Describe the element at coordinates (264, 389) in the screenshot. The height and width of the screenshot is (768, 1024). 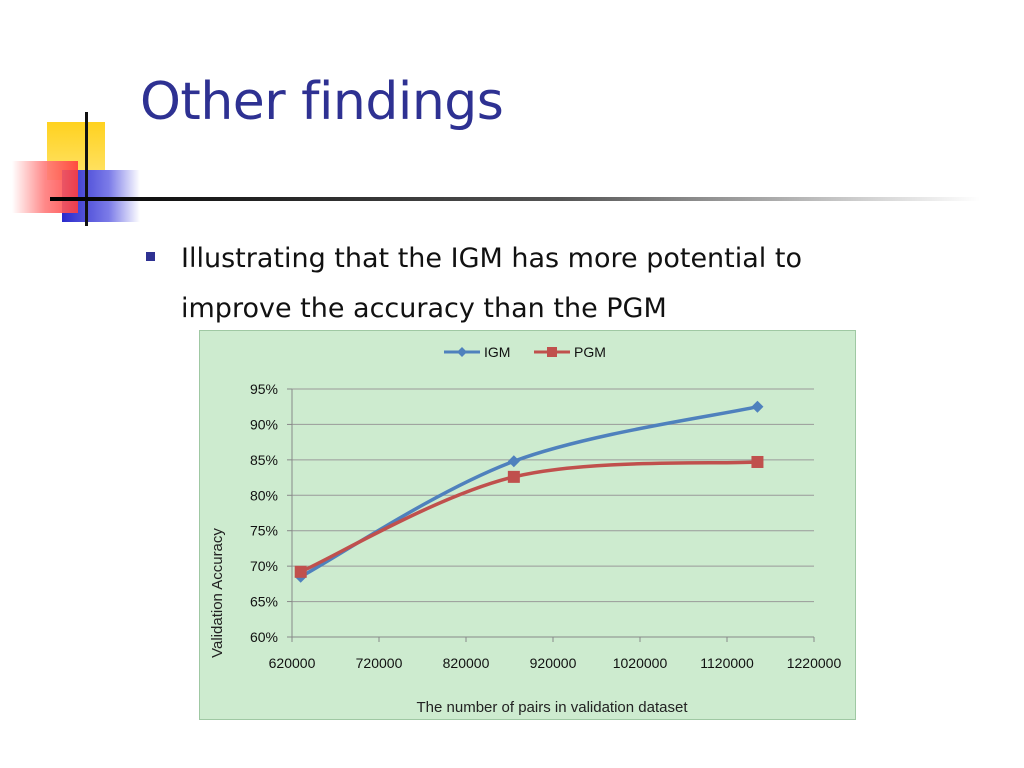
I see `y-tick-label: 95%` at that location.